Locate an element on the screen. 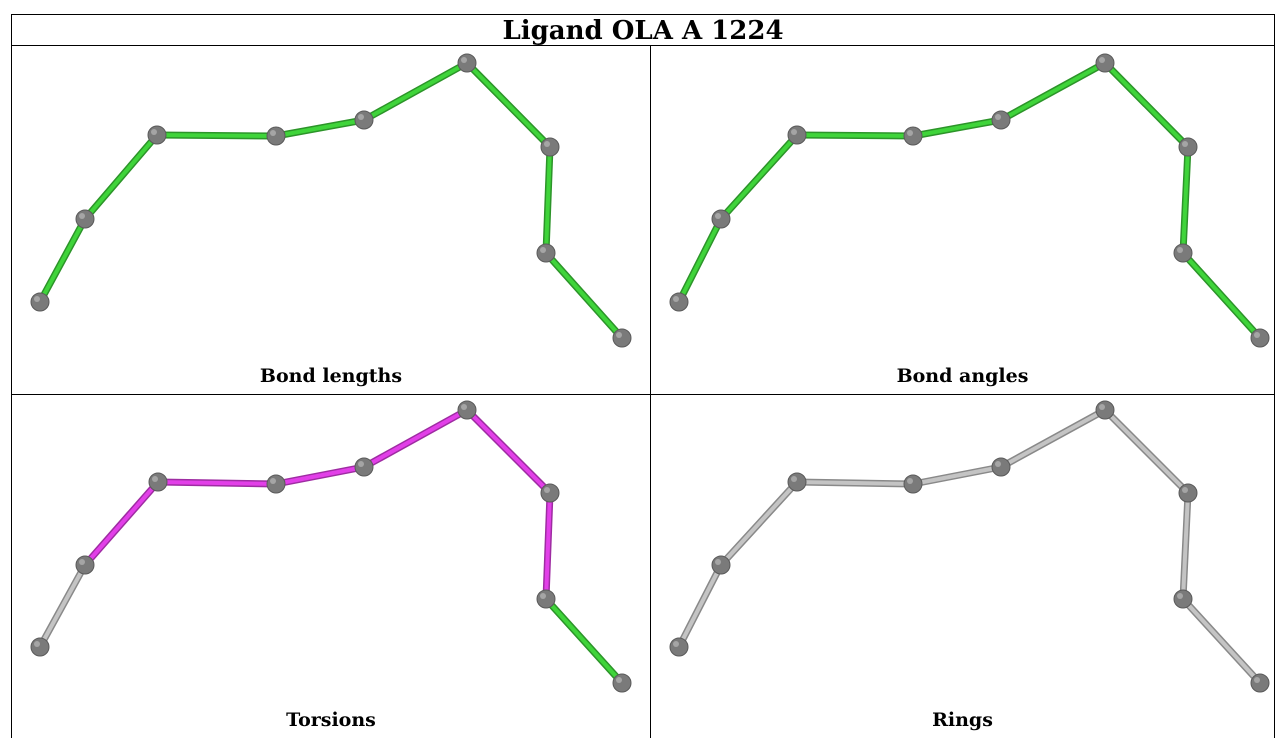 This screenshot has width=1276, height=738. caption-bond-lengths: Bond lengths is located at coordinates (331, 376).